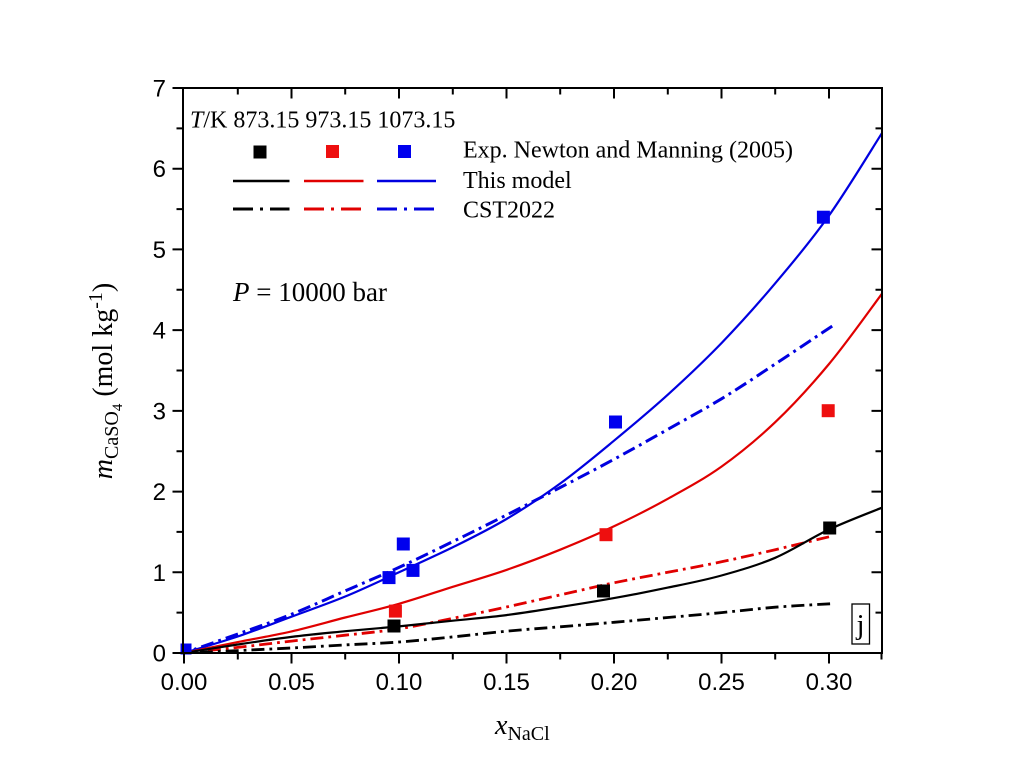 This screenshot has height=783, width=1024. I want to click on svg-text: 2, so click(159, 492).